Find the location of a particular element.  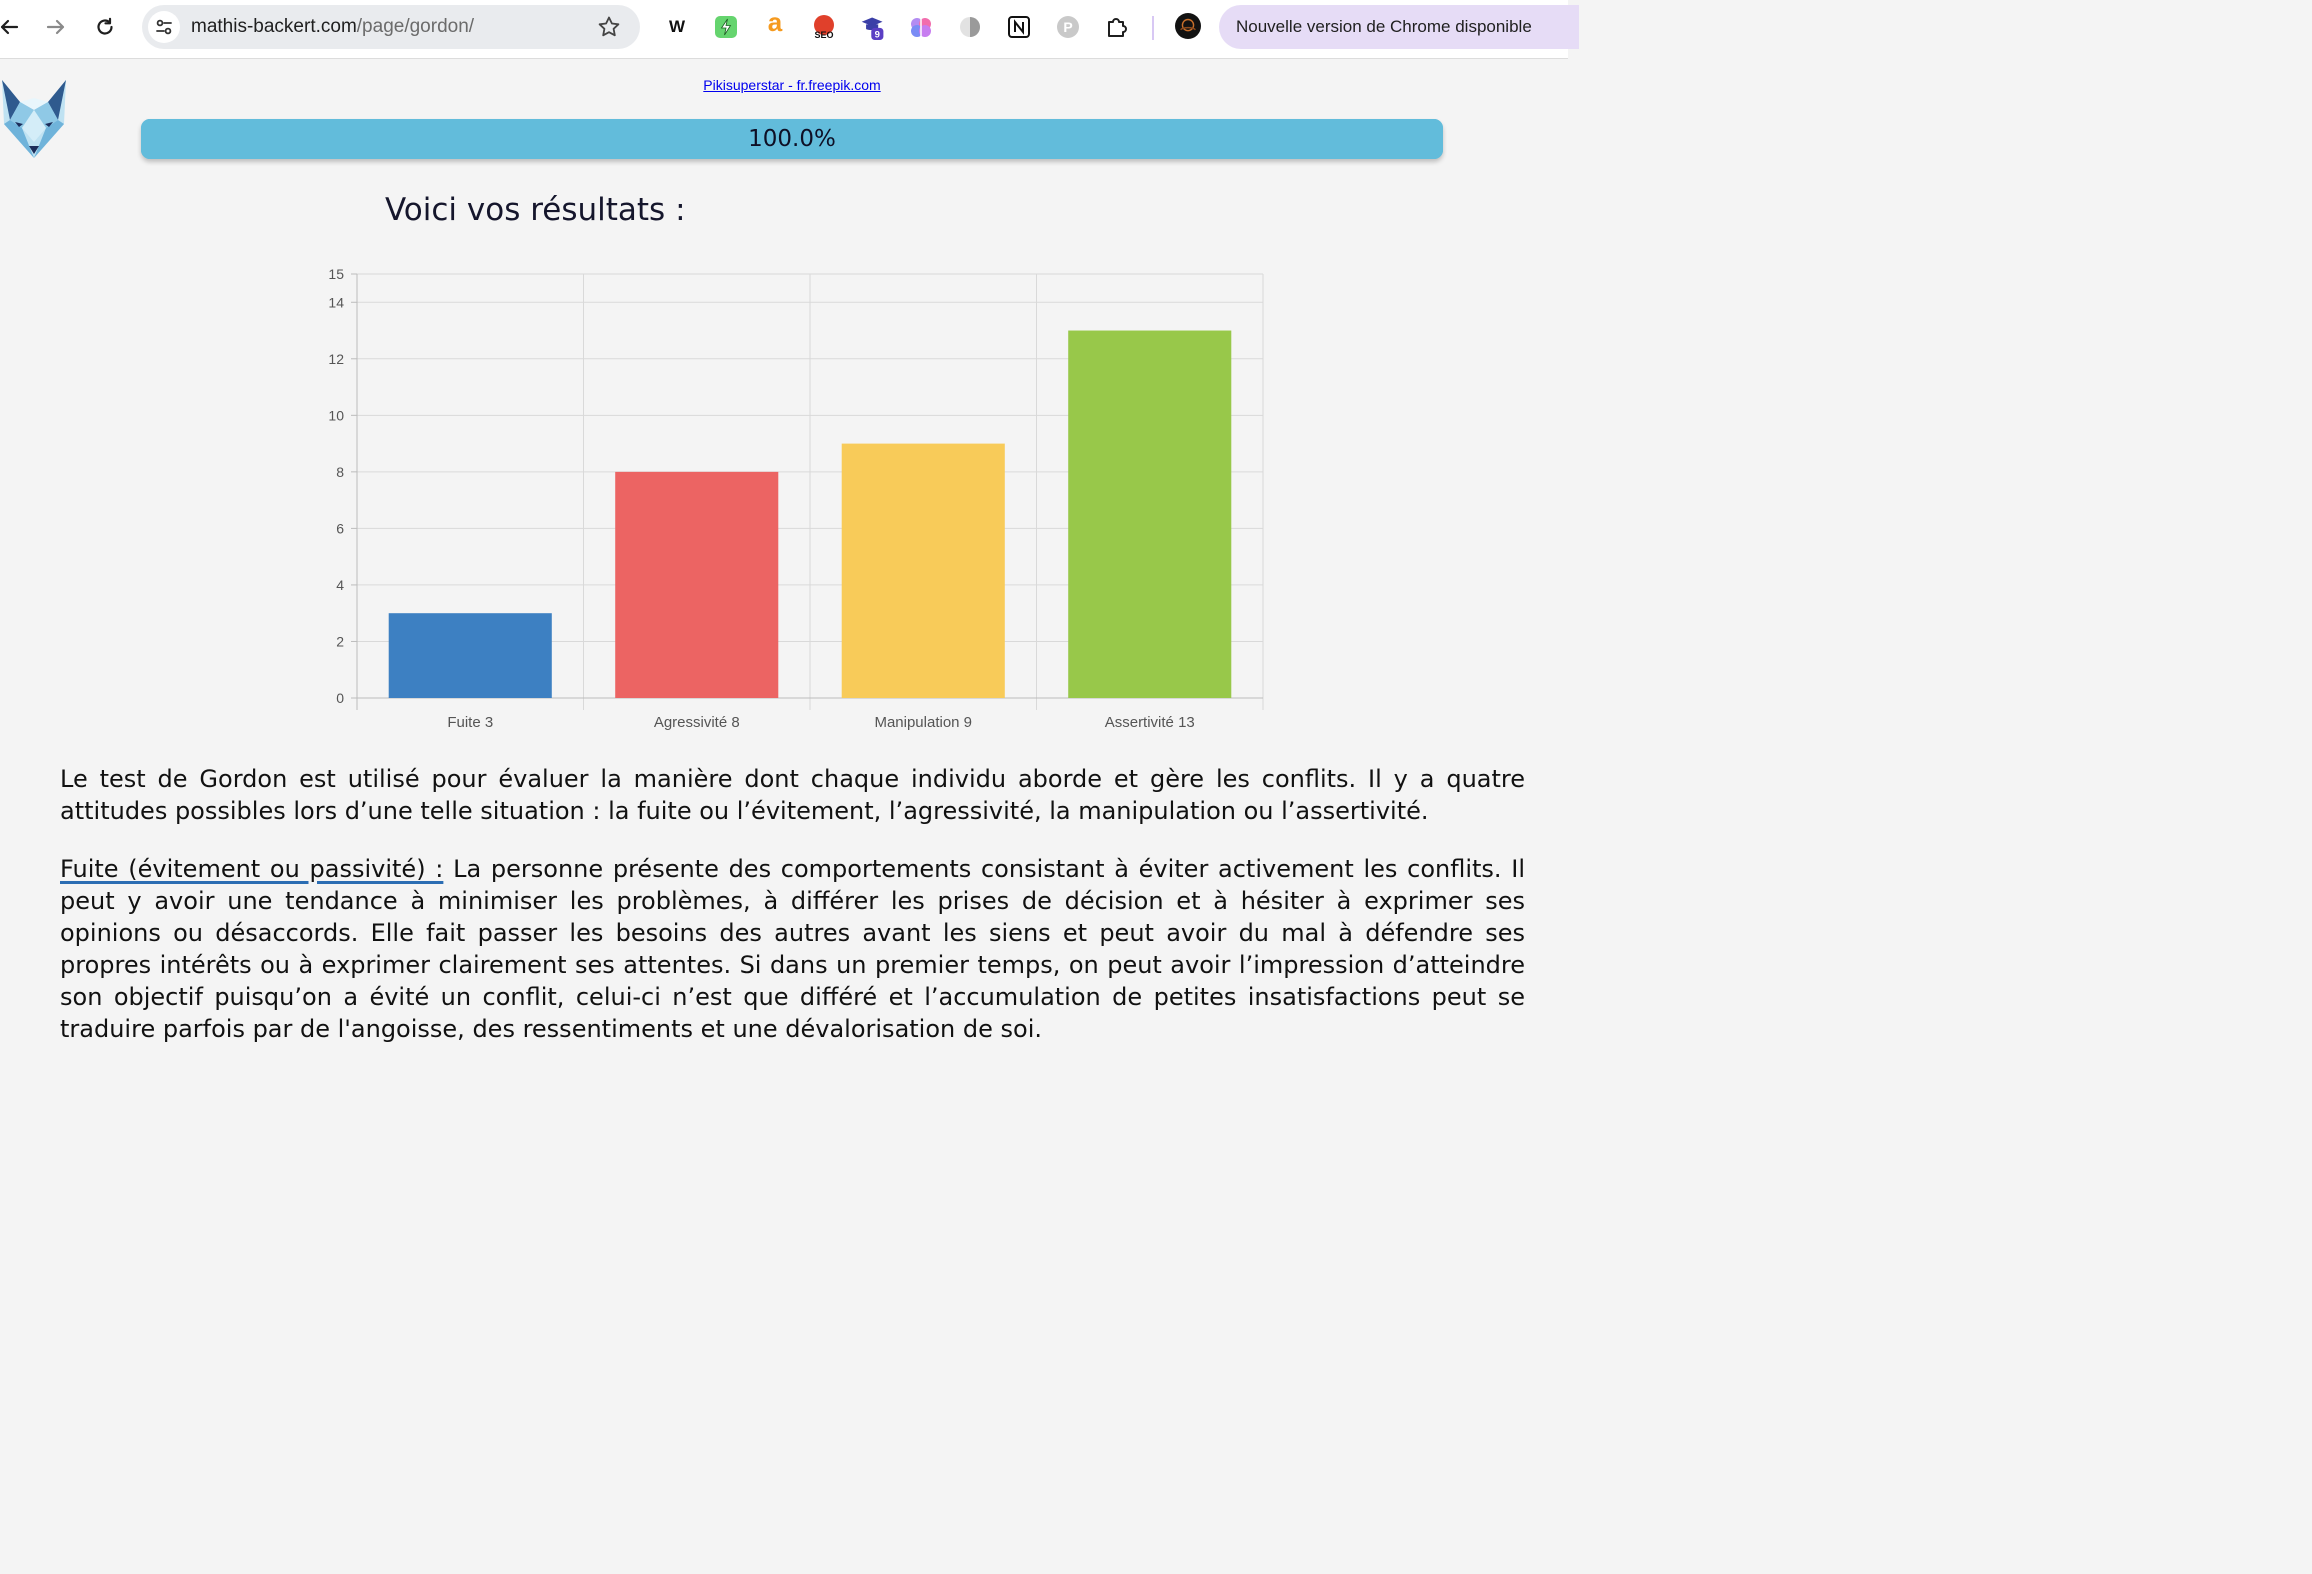

back-arrow-icon is located at coordinates (12, 27).